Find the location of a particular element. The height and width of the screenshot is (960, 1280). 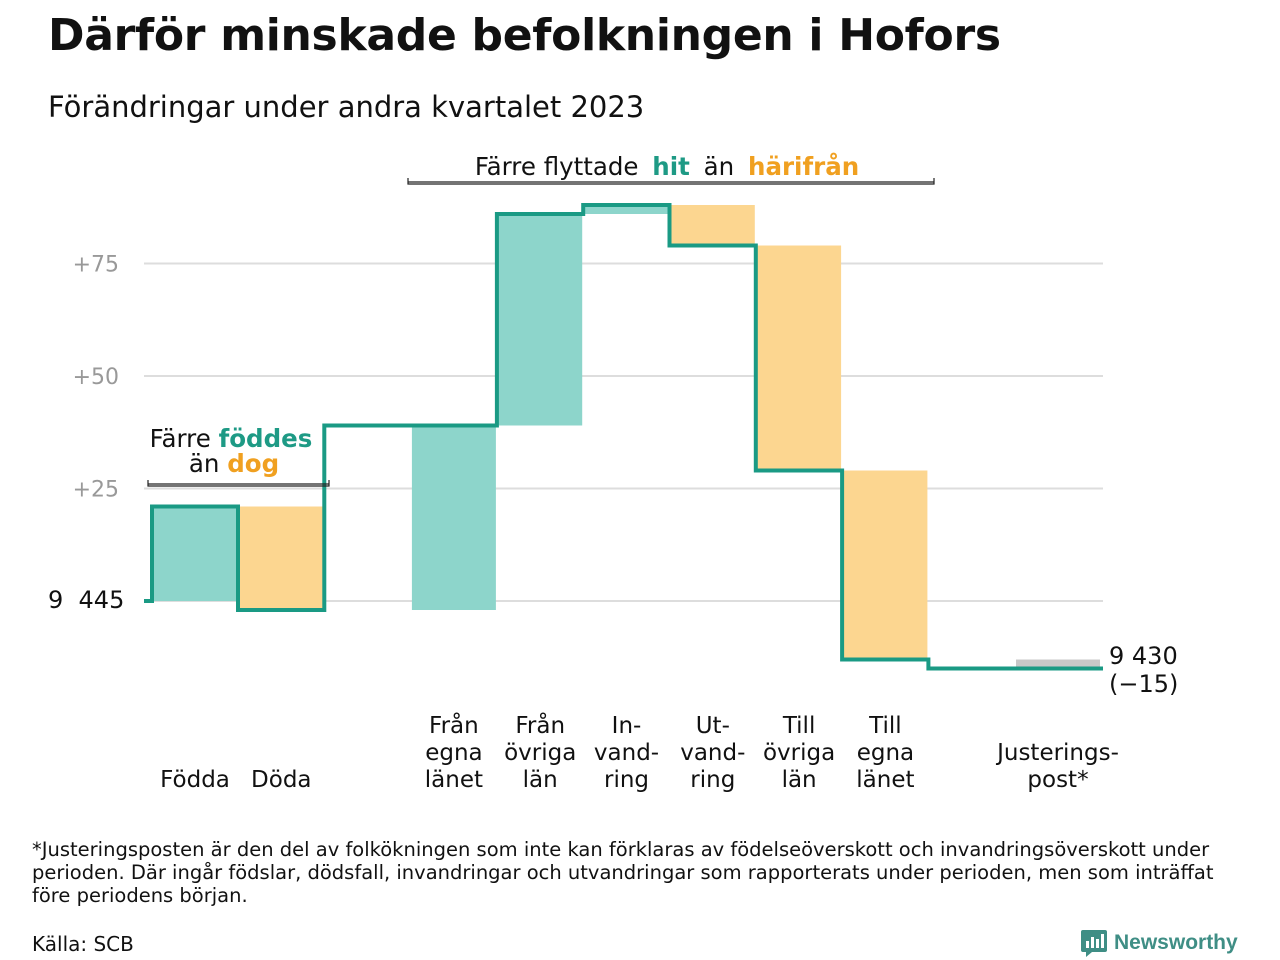

end-value-label: 9 430 is located at coordinates (1143, 656).